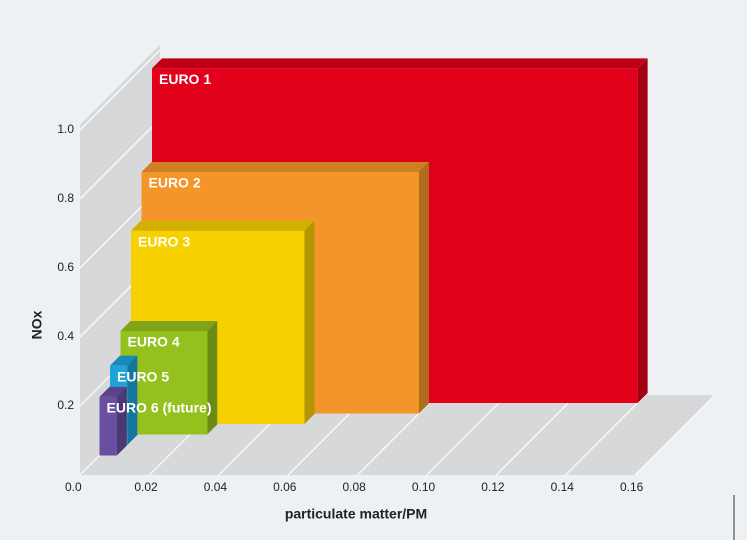  Describe the element at coordinates (146, 487) in the screenshot. I see `x-tick-label: 0.02` at that location.